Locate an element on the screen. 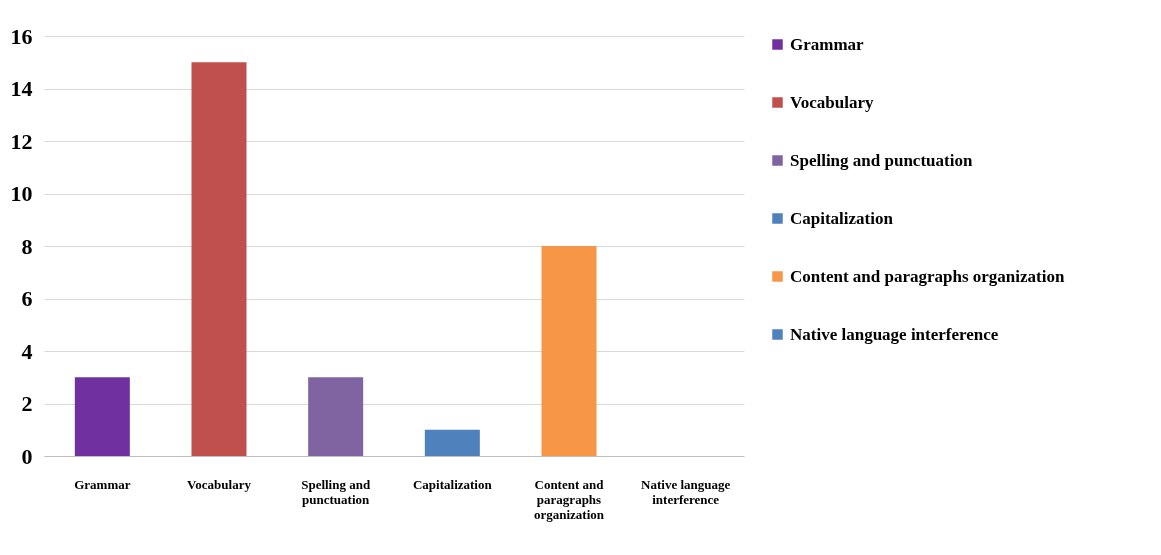 The width and height of the screenshot is (1161, 555). x-tick-label: Spelling and punctuation is located at coordinates (336, 491).